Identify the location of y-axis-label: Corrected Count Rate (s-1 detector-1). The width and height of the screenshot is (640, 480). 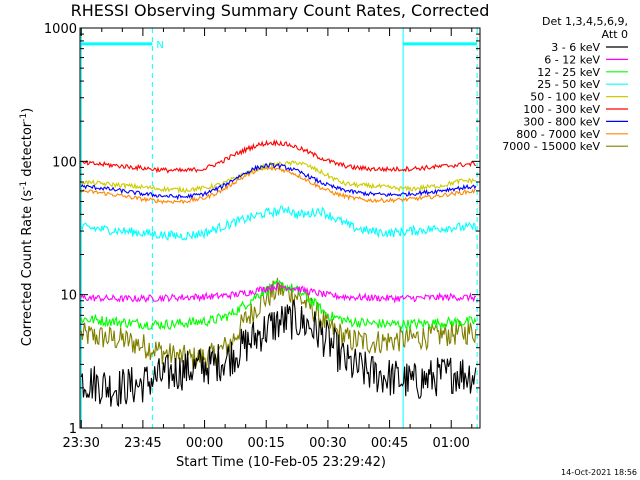
(27, 227).